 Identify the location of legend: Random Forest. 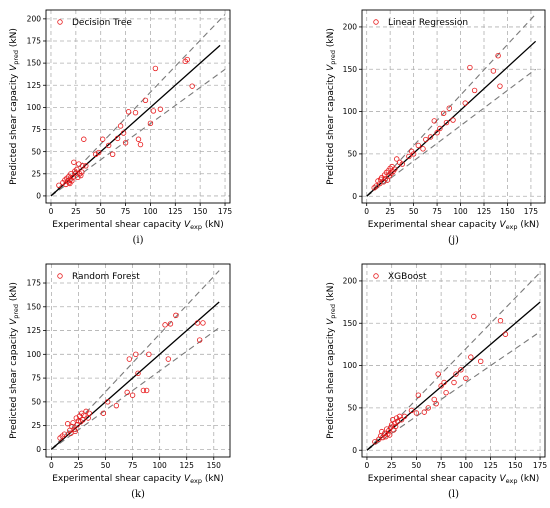
(98, 277).